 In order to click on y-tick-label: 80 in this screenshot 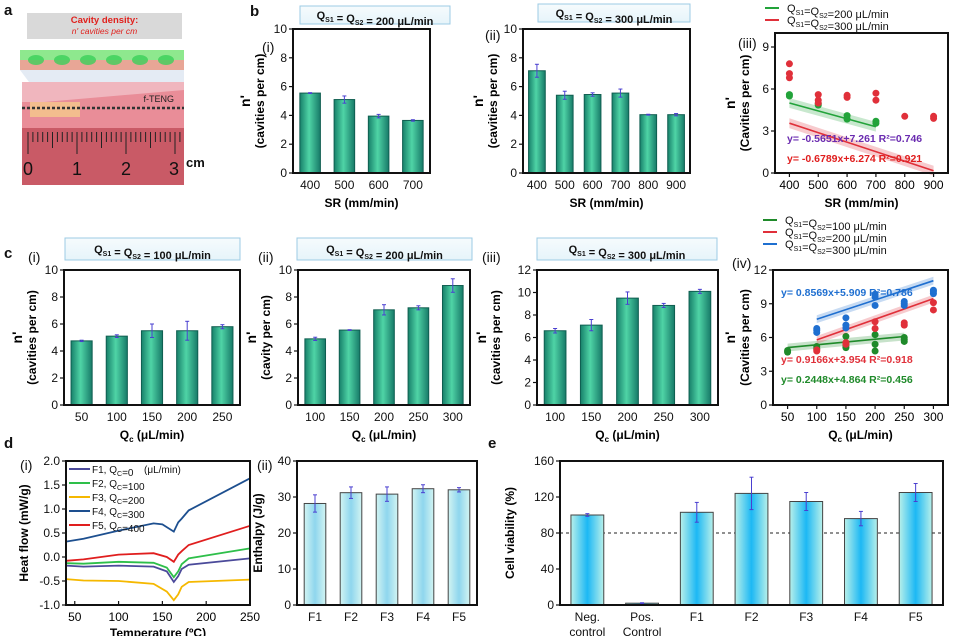, I will do `click(548, 533)`.